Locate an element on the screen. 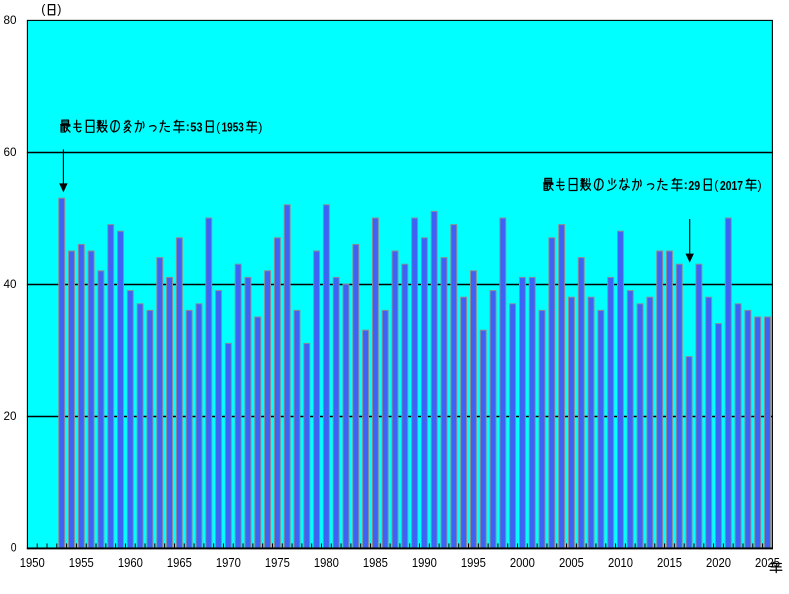  svg-text: 1975 is located at coordinates (277, 563).